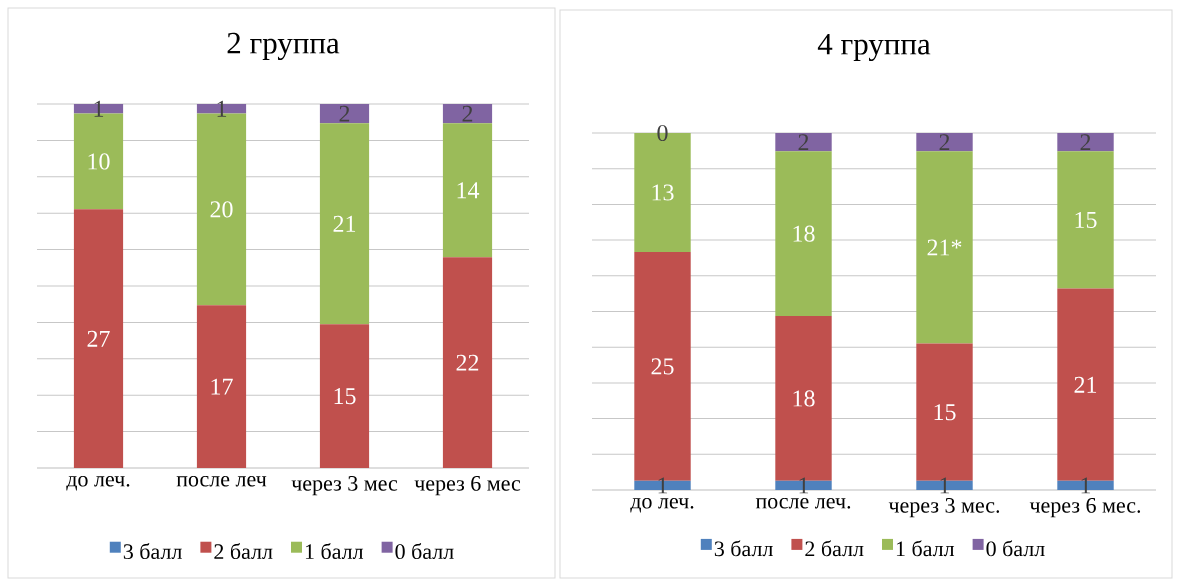 This screenshot has width=1178, height=582. What do you see at coordinates (944, 508) in the screenshot?
I see `x-tick-label: через 3 мес.` at bounding box center [944, 508].